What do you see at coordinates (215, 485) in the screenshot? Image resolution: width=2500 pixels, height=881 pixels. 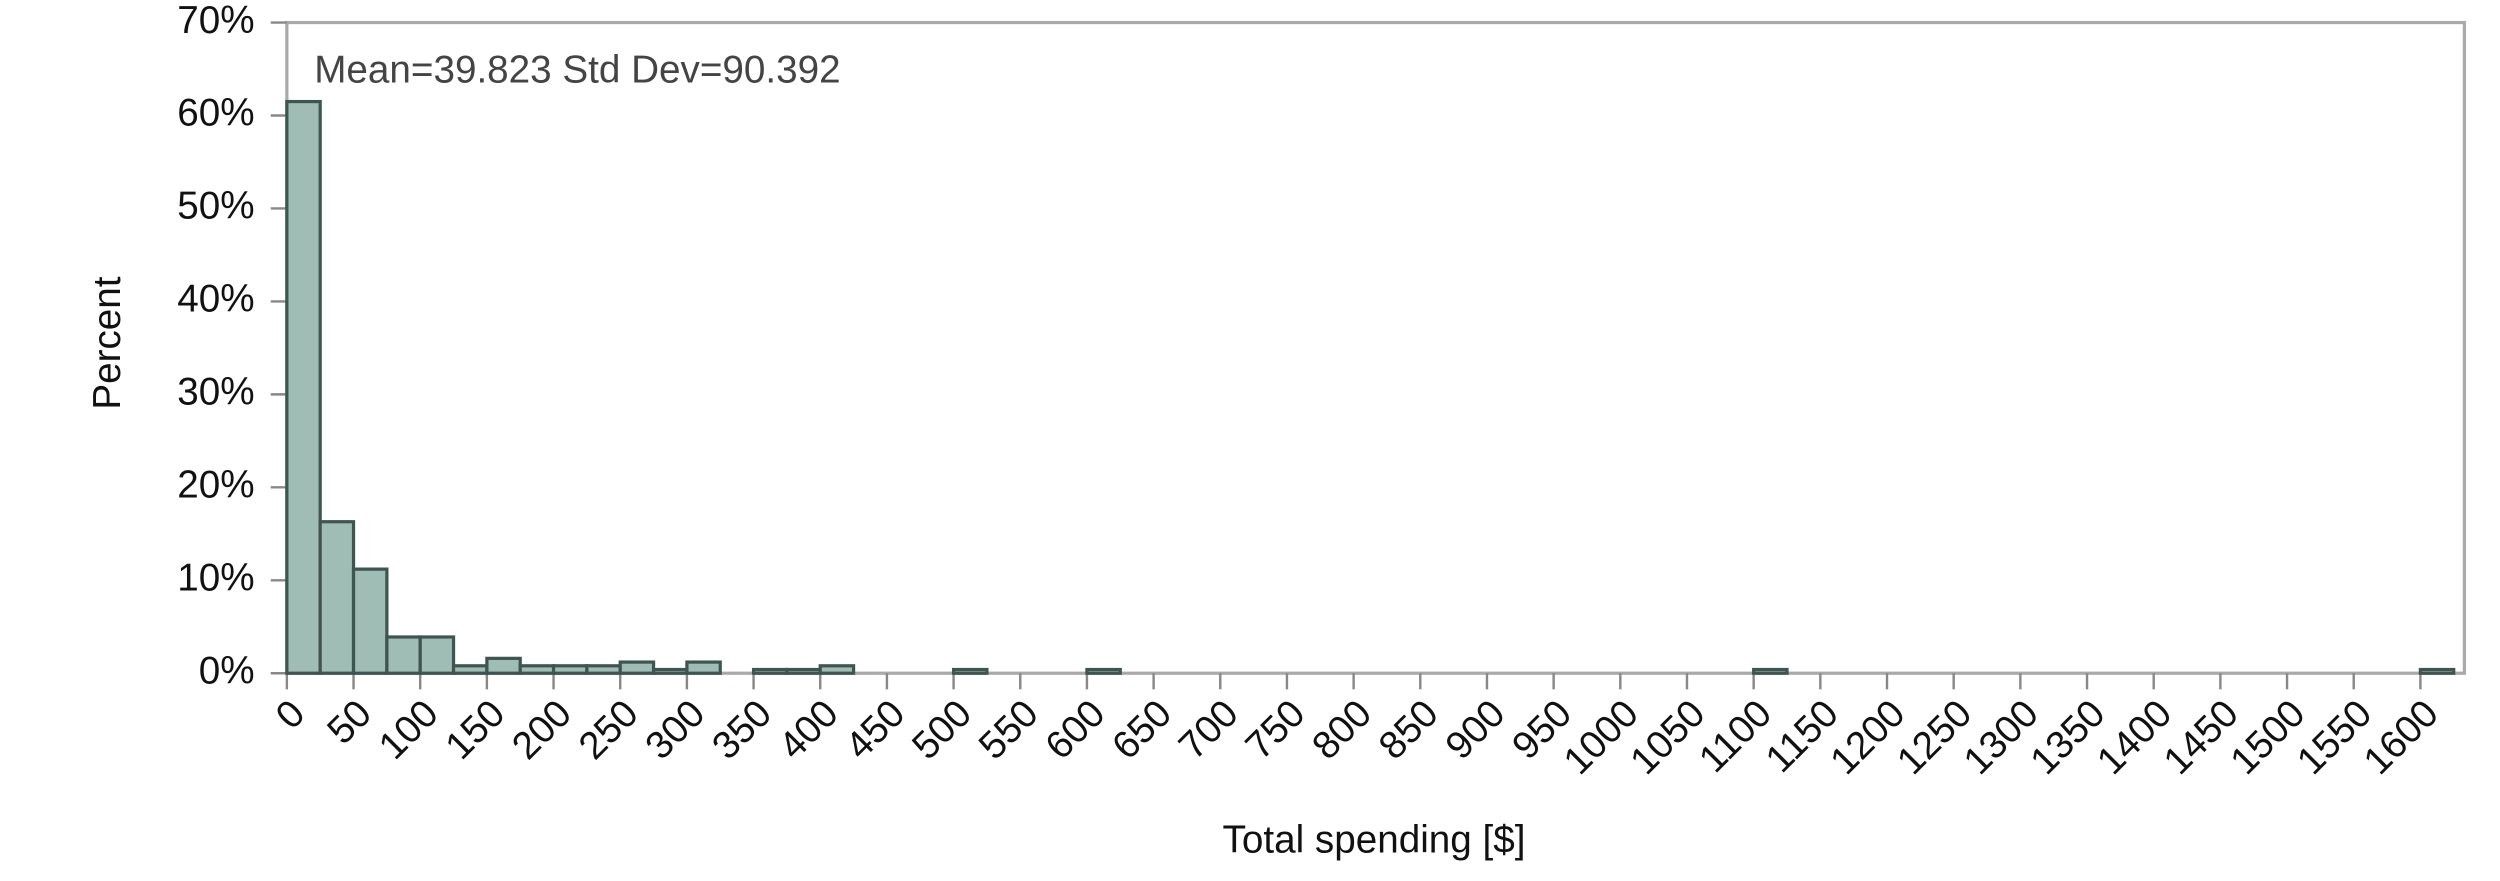 I see `y-tick-label: 20%` at bounding box center [215, 485].